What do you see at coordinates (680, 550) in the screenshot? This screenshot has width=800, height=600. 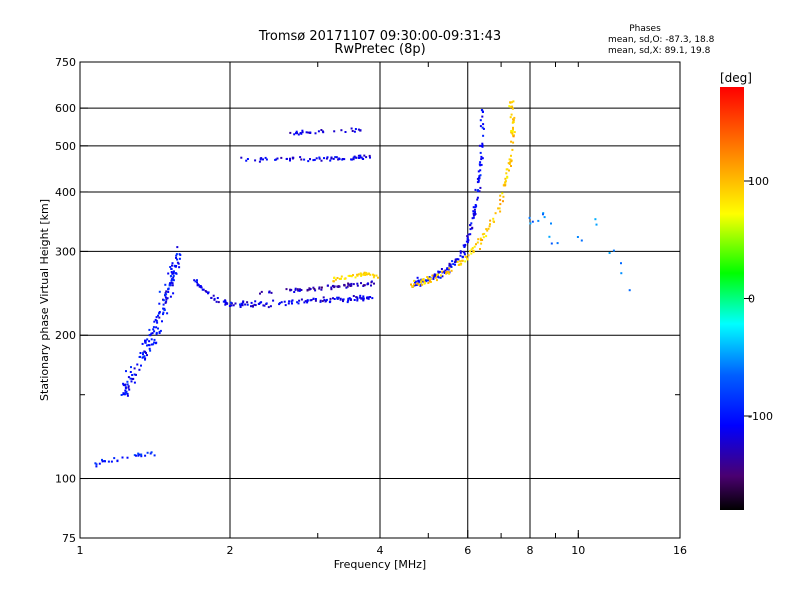 I see `x-tick-label: 16` at bounding box center [680, 550].